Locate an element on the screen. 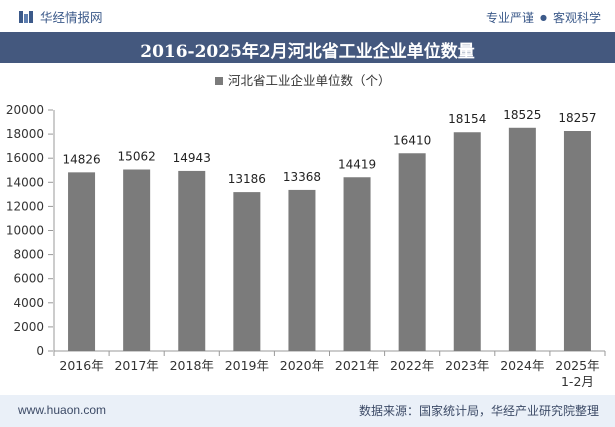  data-label: 14943 is located at coordinates (192, 158).